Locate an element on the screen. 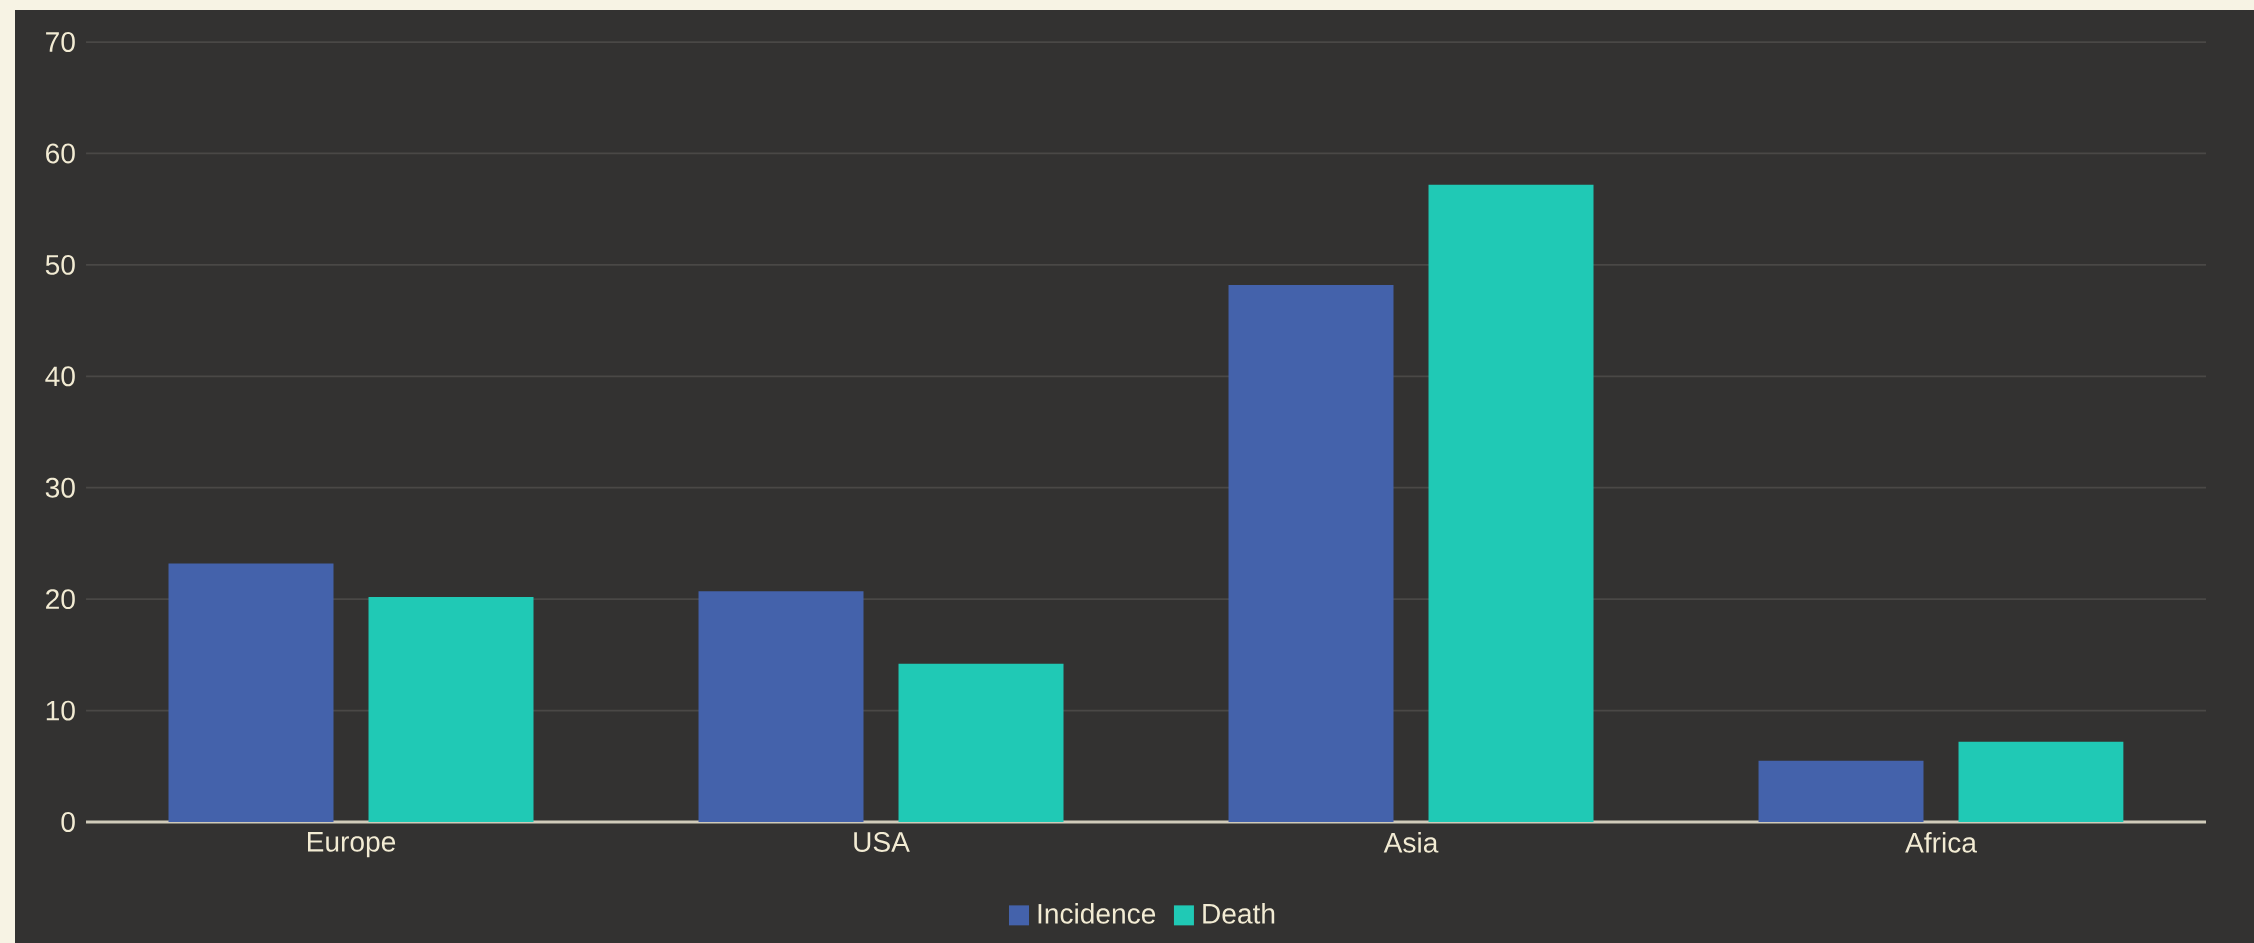 The image size is (2254, 943). y-tick-label: 0 is located at coordinates (68, 822).